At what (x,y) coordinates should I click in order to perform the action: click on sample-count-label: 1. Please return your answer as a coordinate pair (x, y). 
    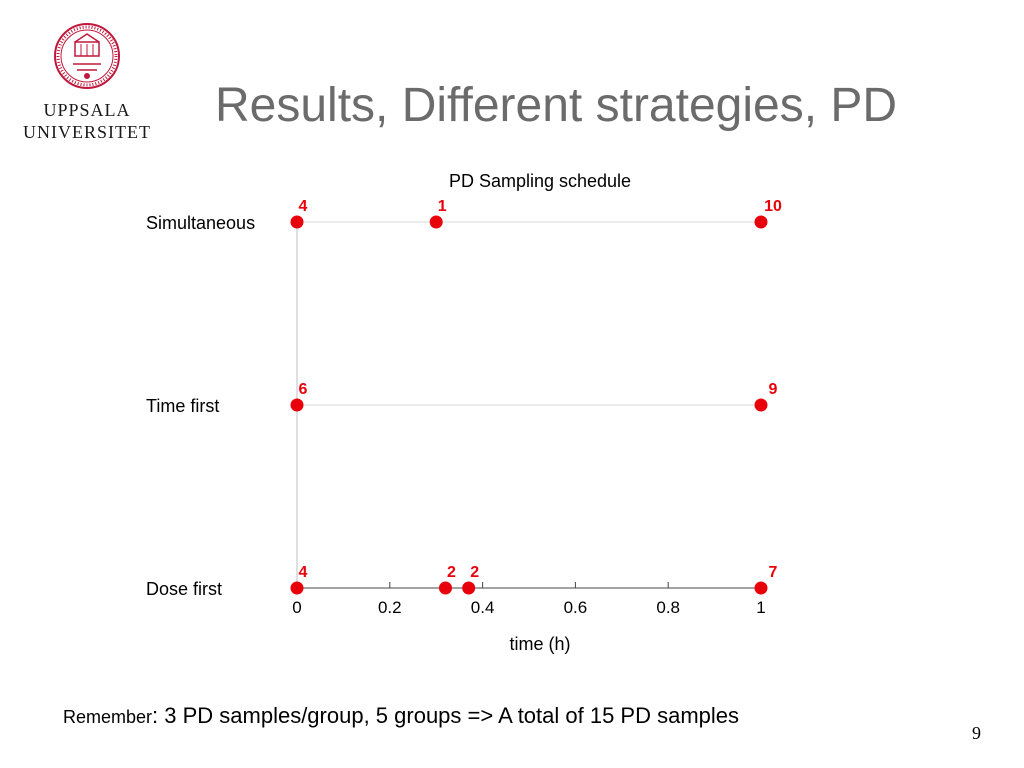
    Looking at the image, I should click on (442, 206).